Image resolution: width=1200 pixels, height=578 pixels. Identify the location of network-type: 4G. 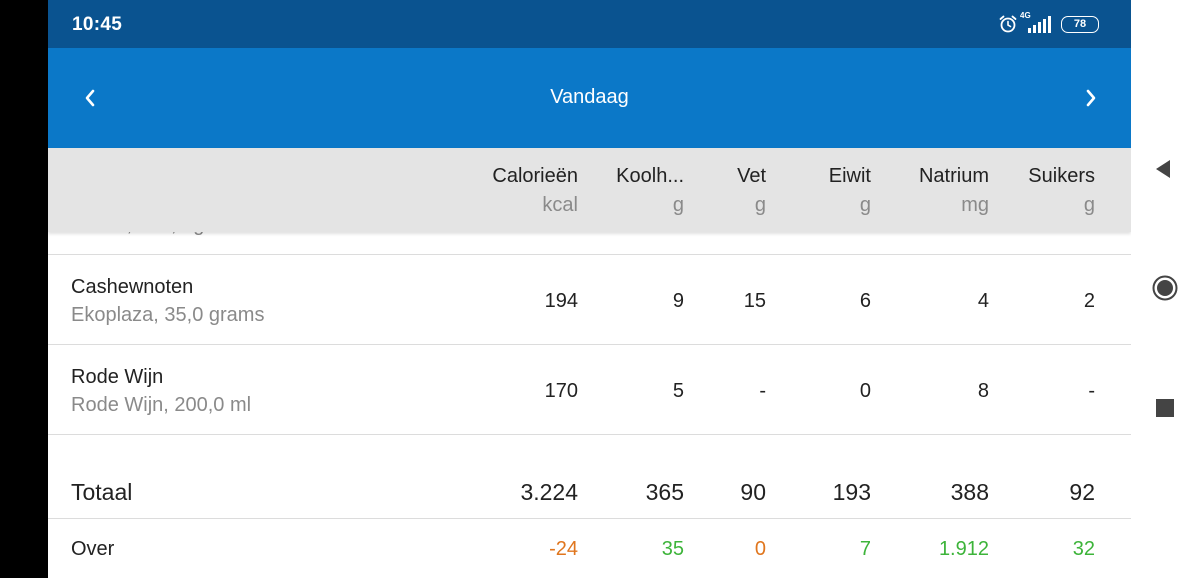
(1025, 15).